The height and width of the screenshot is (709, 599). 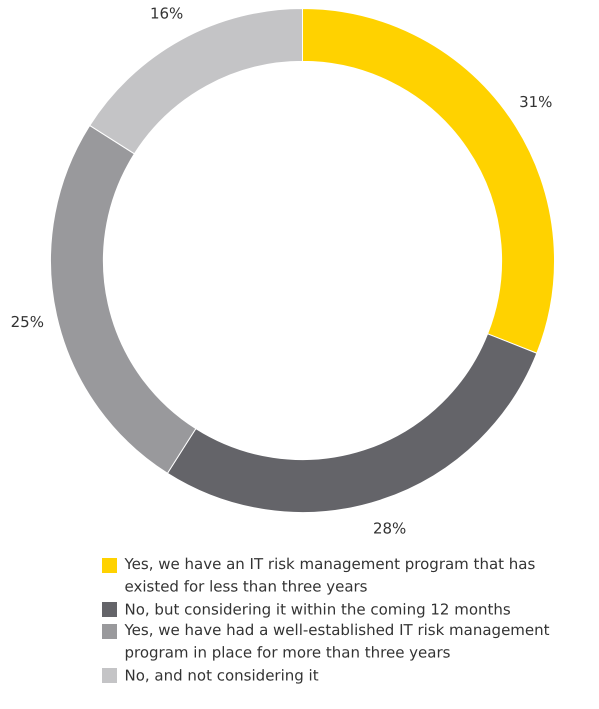 What do you see at coordinates (535, 101) in the screenshot?
I see `data-label: 31%` at bounding box center [535, 101].